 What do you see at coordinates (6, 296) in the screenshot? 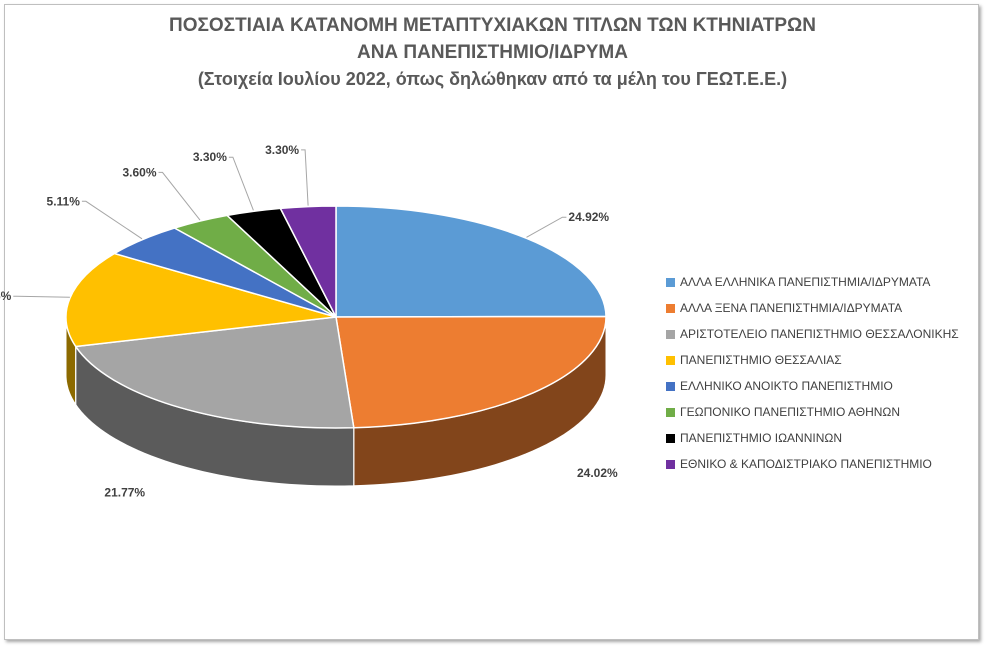
I see `data-label-3: 13.96%` at bounding box center [6, 296].